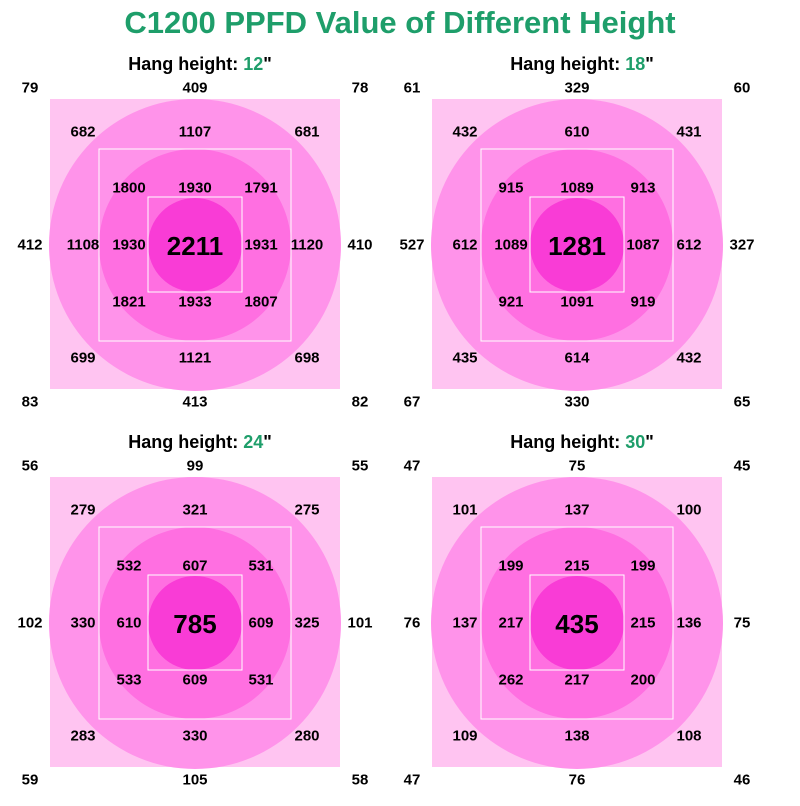 The image size is (800, 806). Describe the element at coordinates (688, 736) in the screenshot. I see `ppfd-value-middle-ring-bottom-right: 108` at that location.